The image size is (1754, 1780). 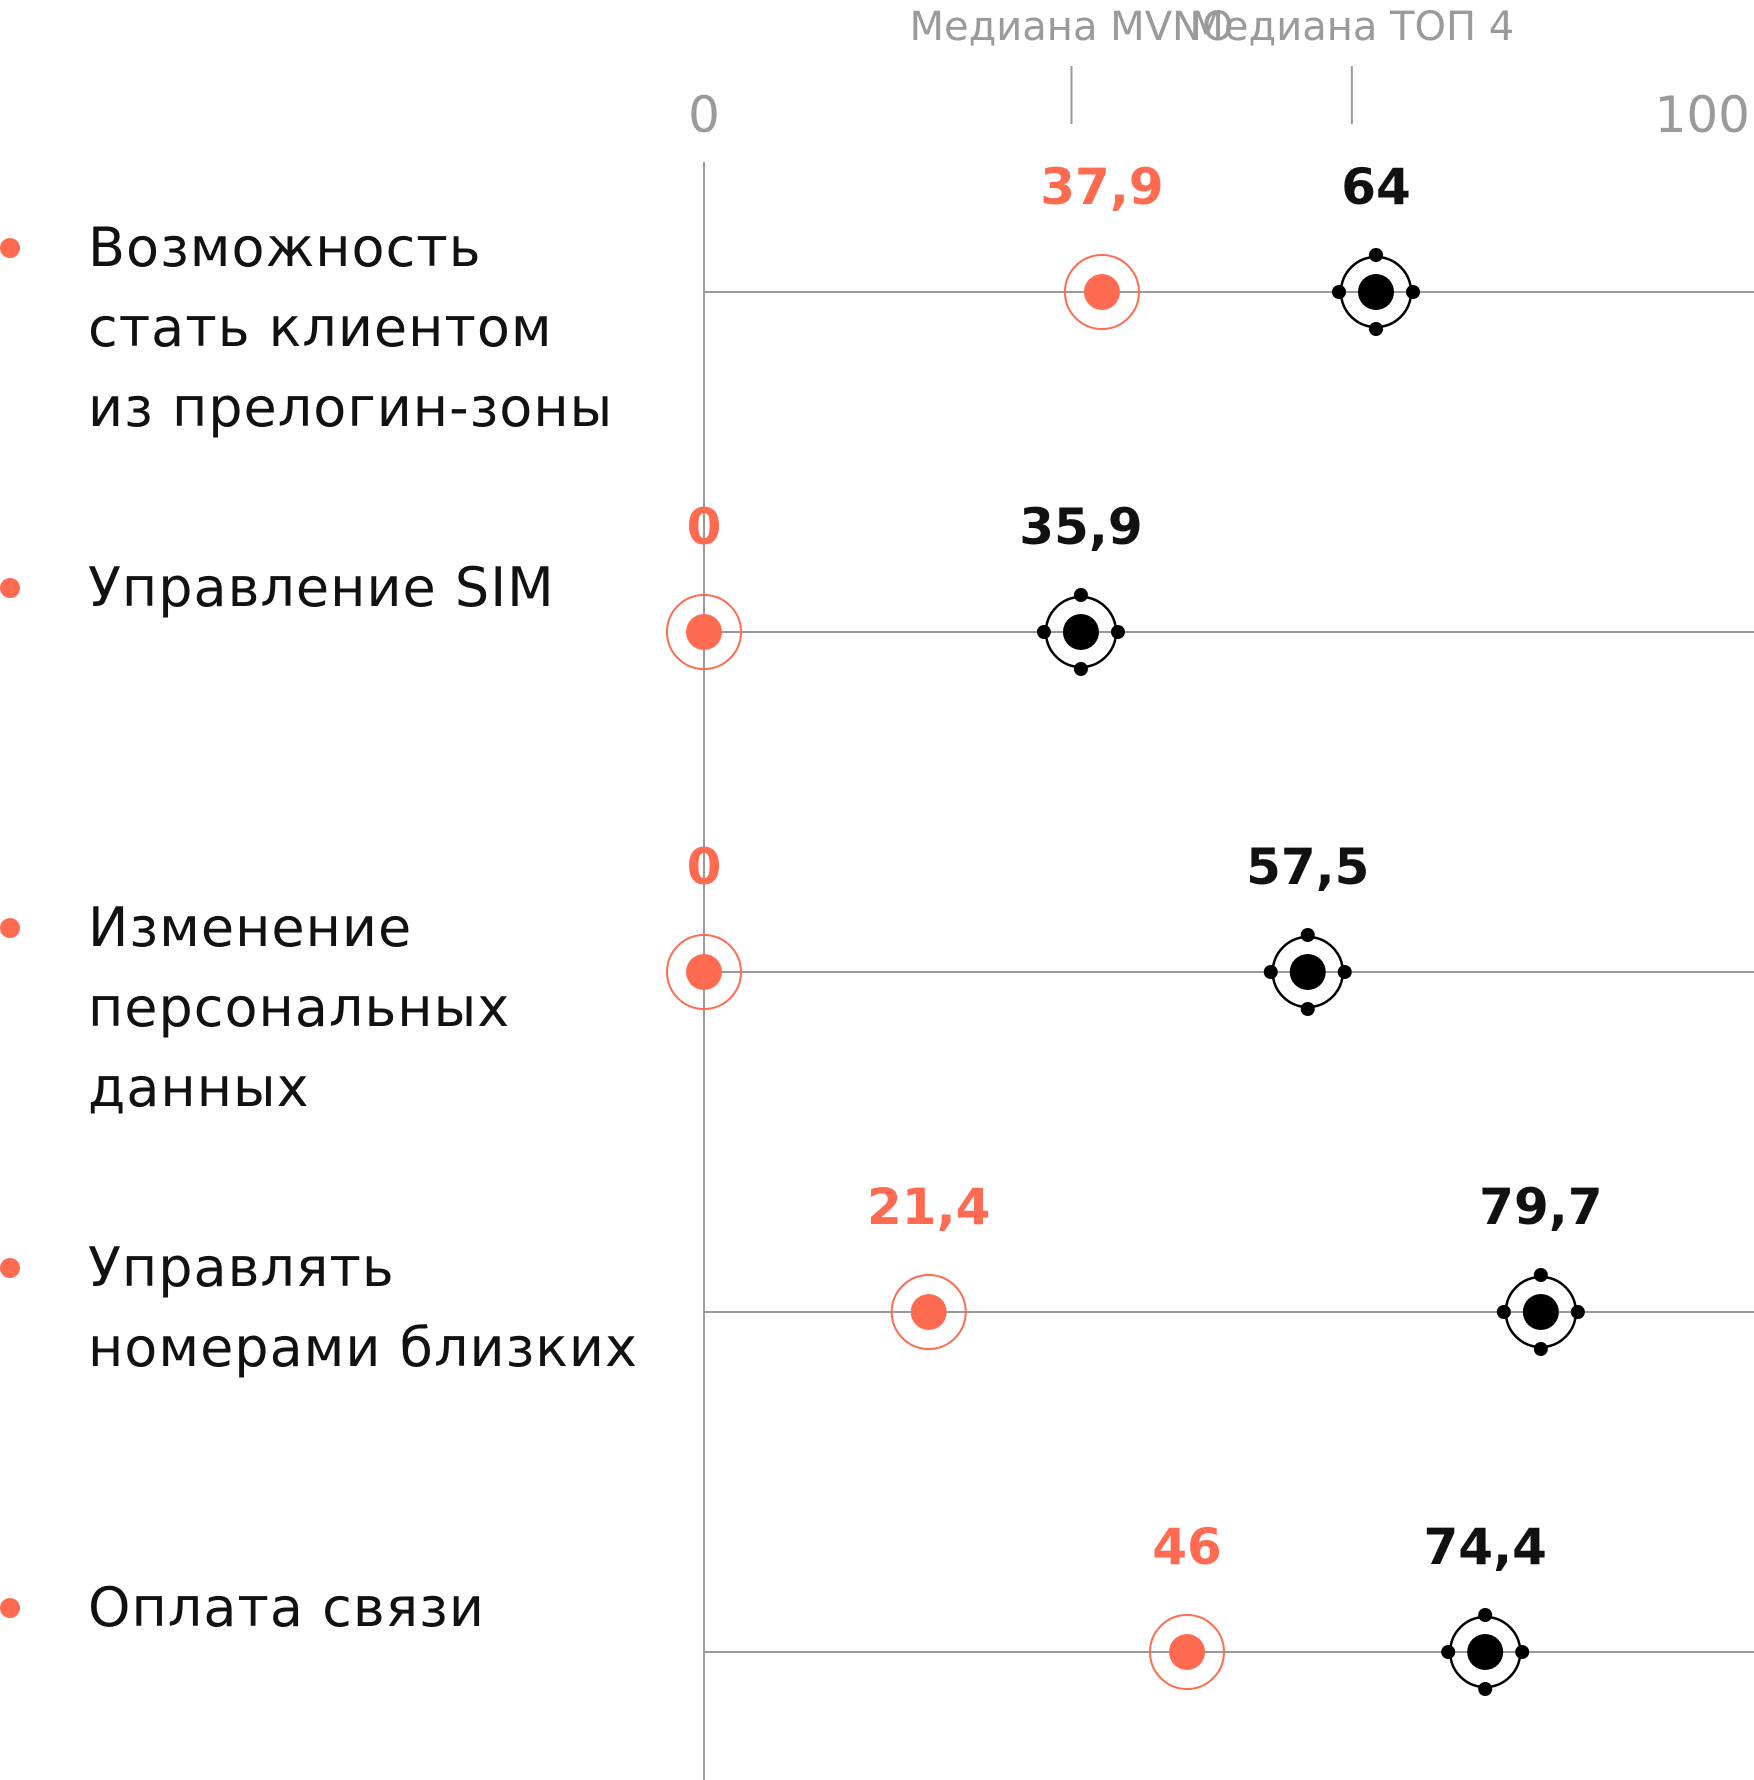 What do you see at coordinates (320, 327) in the screenshot?
I see `category-label-0-1: стать клиентом` at bounding box center [320, 327].